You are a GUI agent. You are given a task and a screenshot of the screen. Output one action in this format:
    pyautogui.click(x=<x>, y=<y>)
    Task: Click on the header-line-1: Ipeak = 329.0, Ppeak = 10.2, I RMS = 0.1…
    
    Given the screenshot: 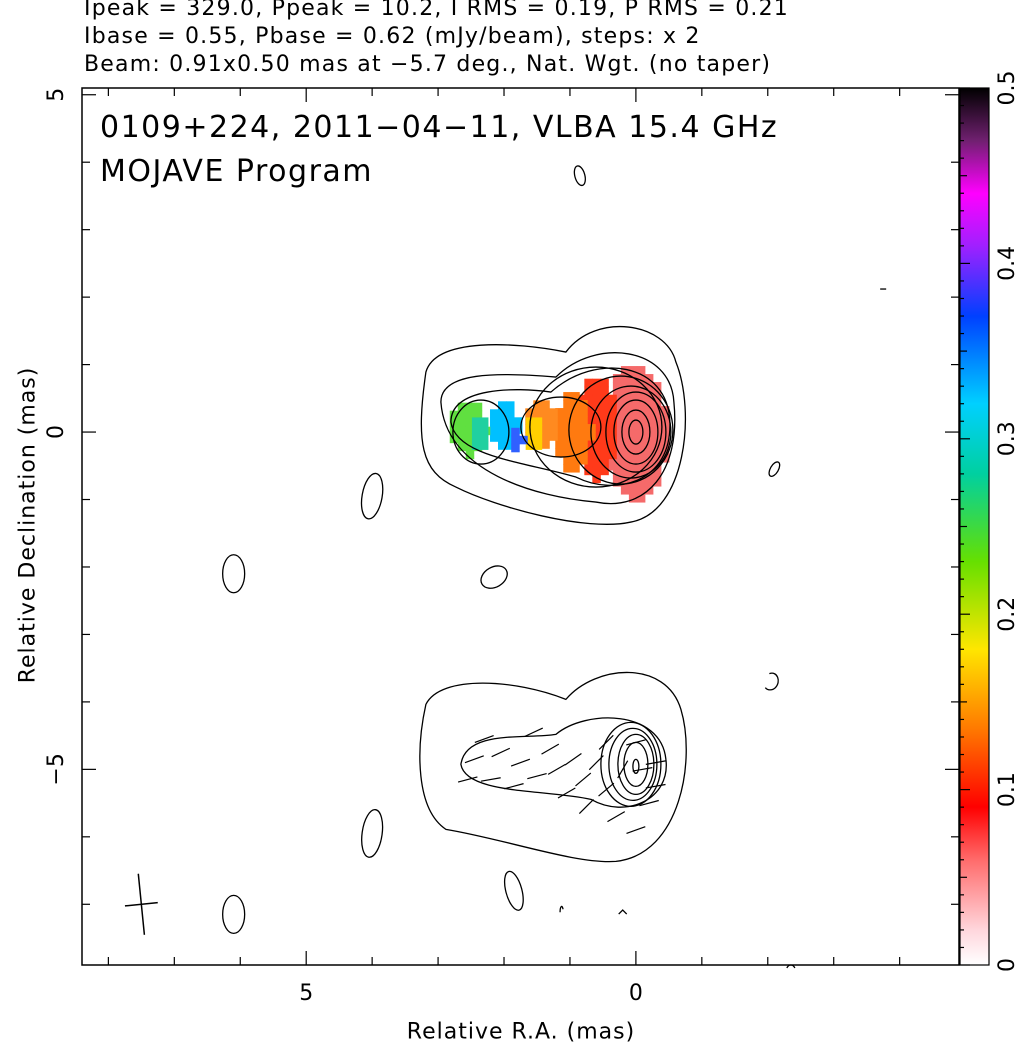 What is the action you would take?
    pyautogui.click(x=436, y=10)
    